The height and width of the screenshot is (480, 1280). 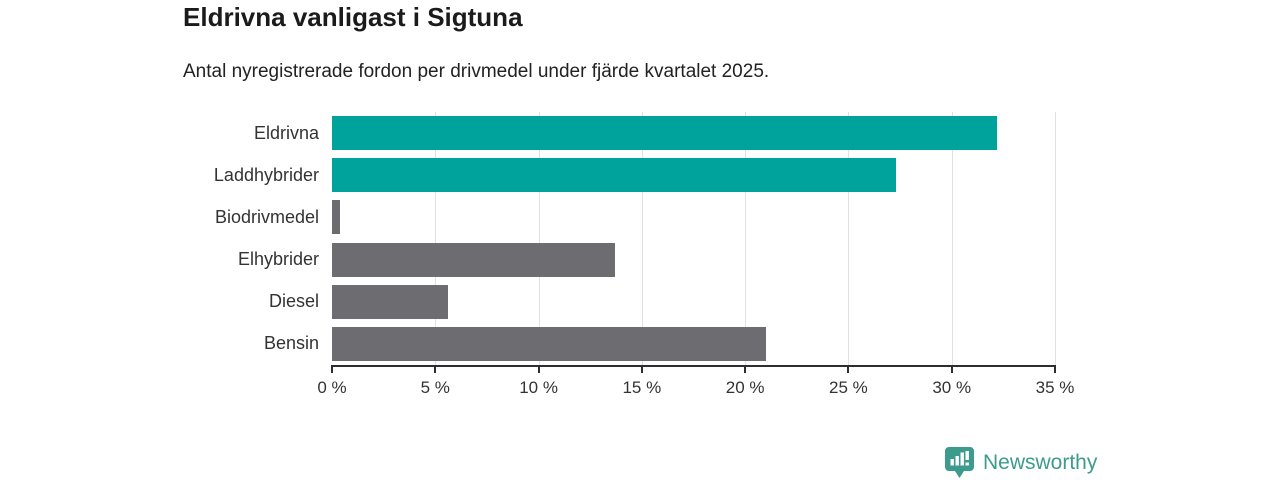 What do you see at coordinates (1040, 462) in the screenshot?
I see `brand-name: Newsworthy` at bounding box center [1040, 462].